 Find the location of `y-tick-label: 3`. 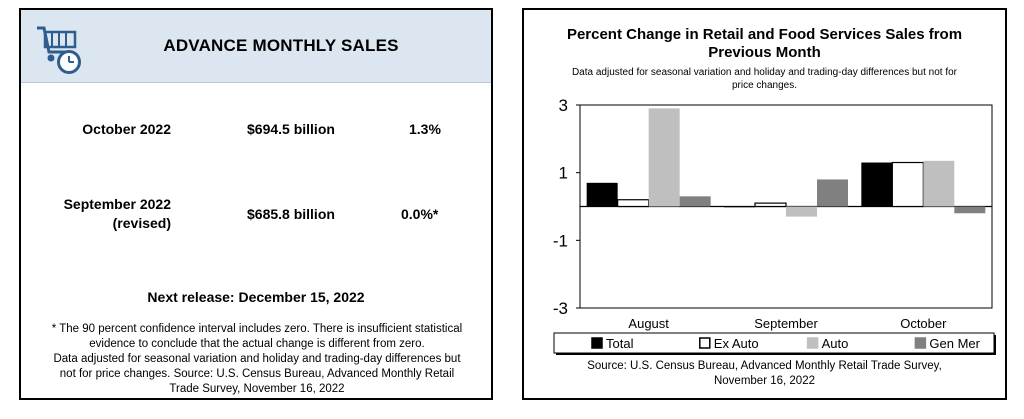

y-tick-label: 3 is located at coordinates (563, 105).